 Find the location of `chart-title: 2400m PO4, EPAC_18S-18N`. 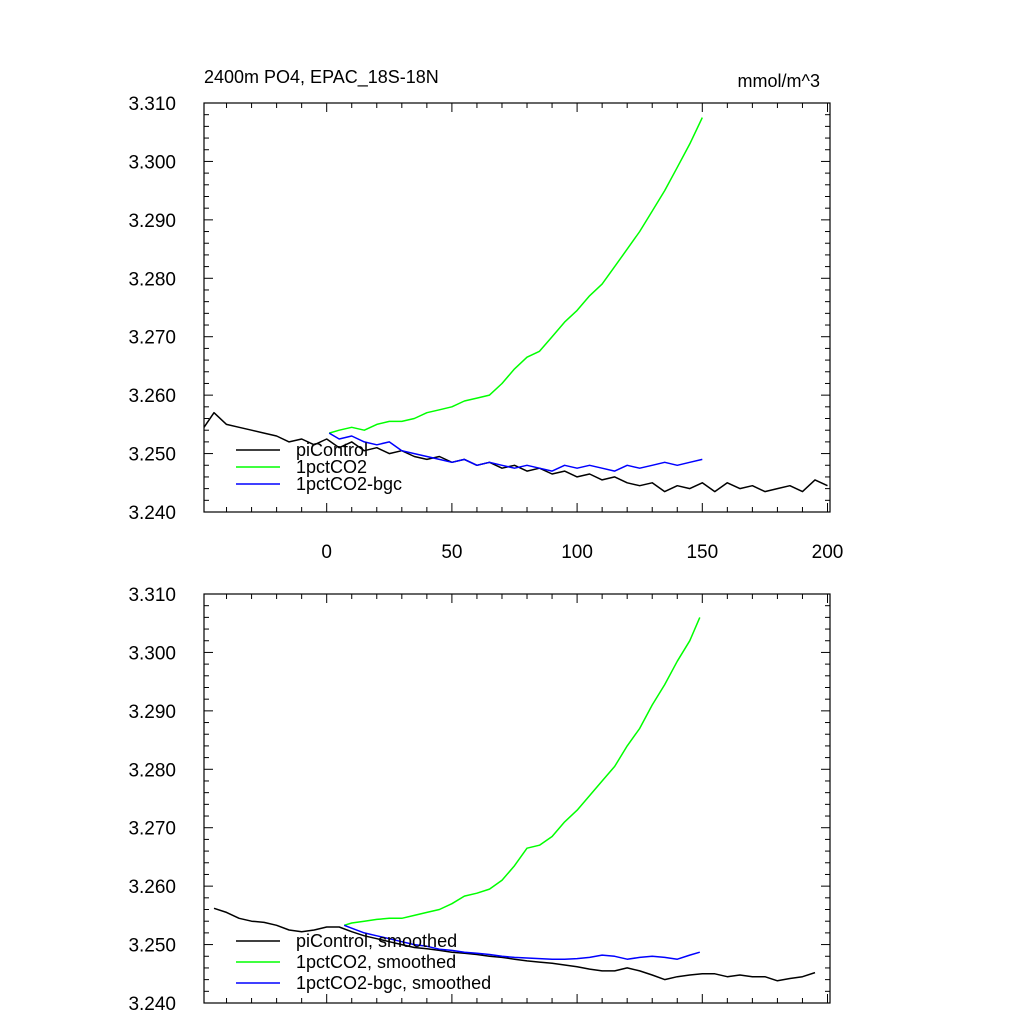

chart-title: 2400m PO4, EPAC_18S-18N is located at coordinates (321, 77).